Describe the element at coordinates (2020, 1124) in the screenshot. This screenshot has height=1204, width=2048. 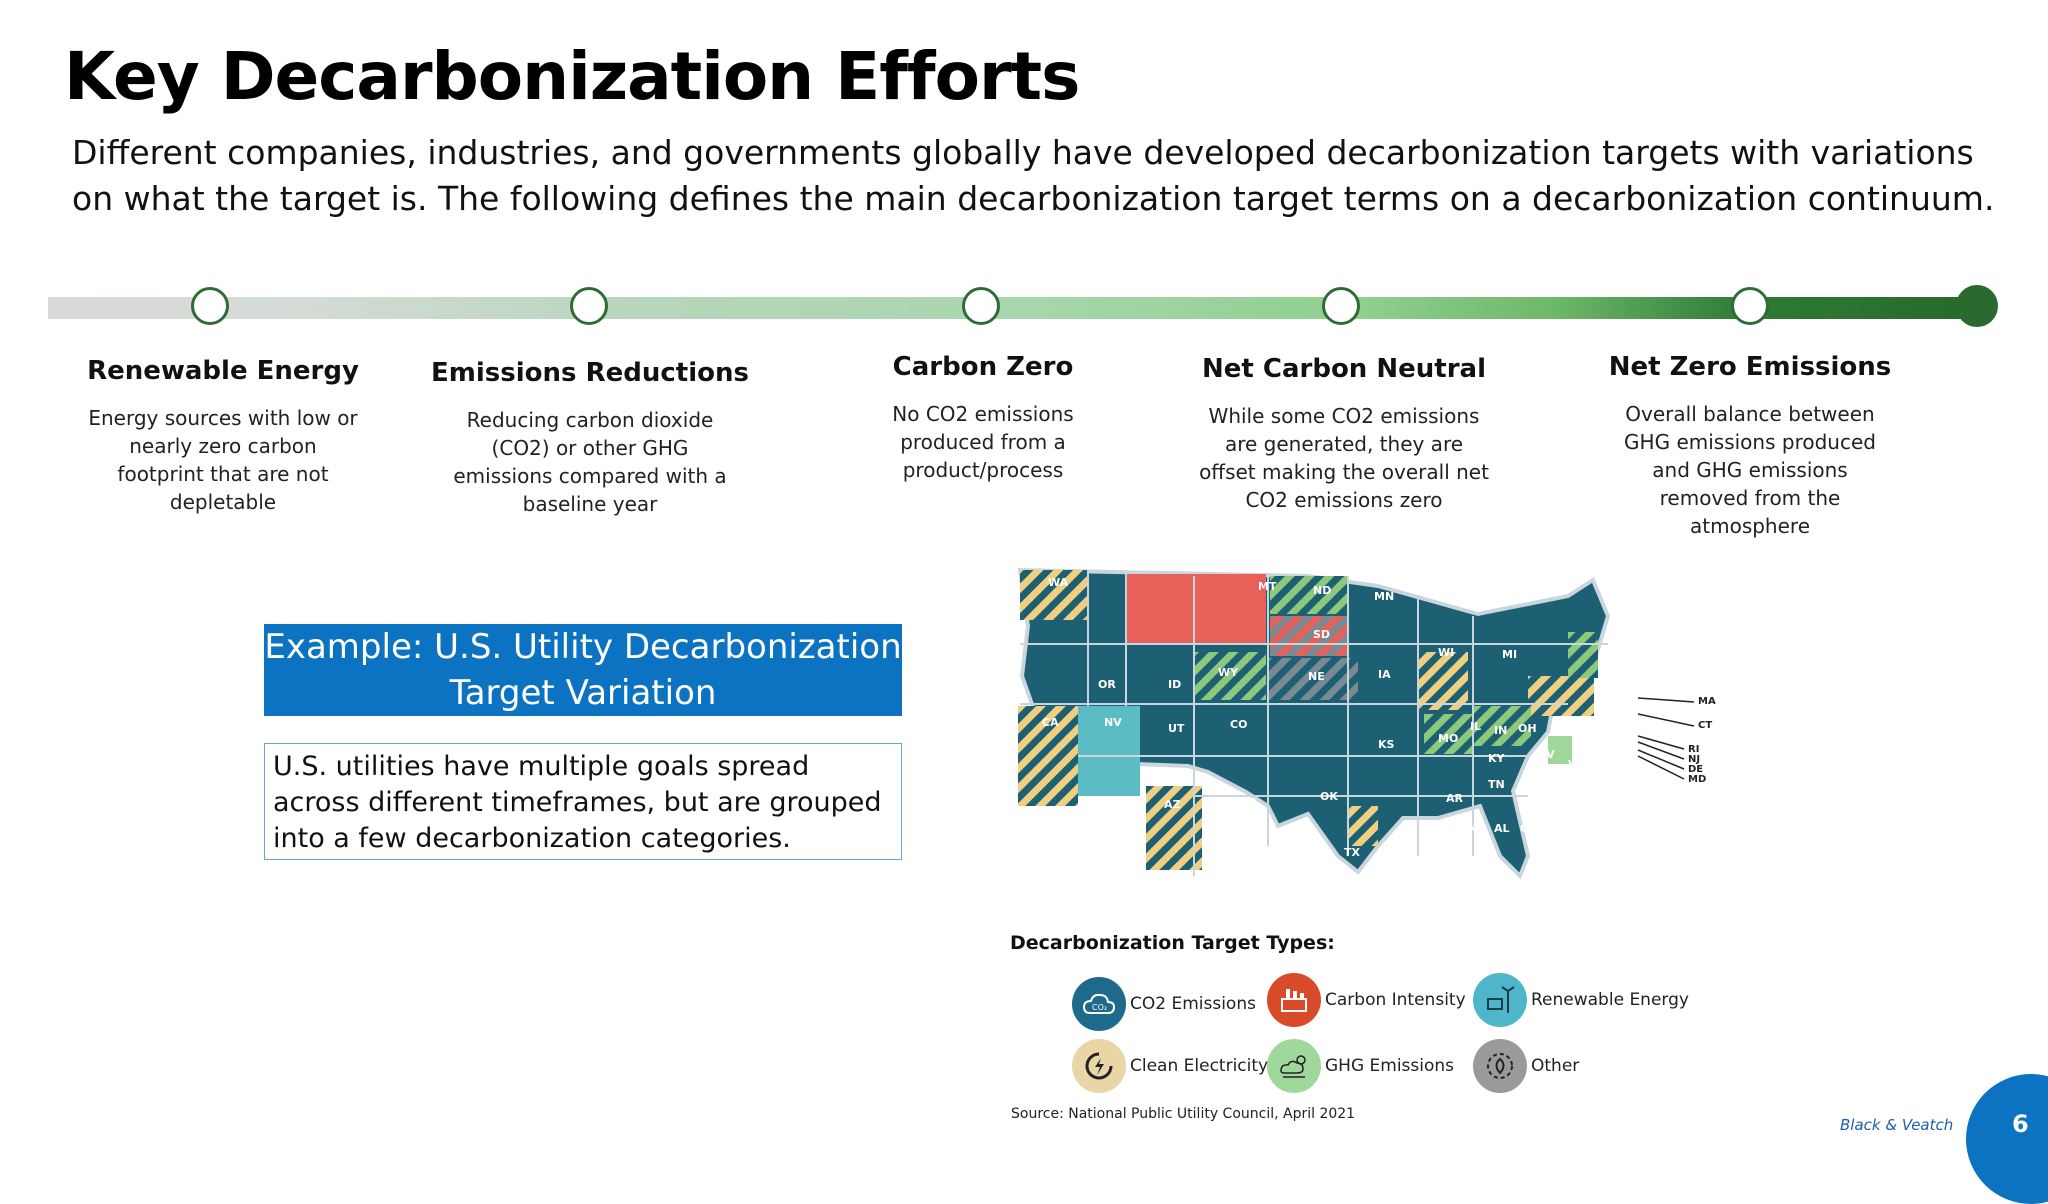
I see `page-number: 6` at that location.